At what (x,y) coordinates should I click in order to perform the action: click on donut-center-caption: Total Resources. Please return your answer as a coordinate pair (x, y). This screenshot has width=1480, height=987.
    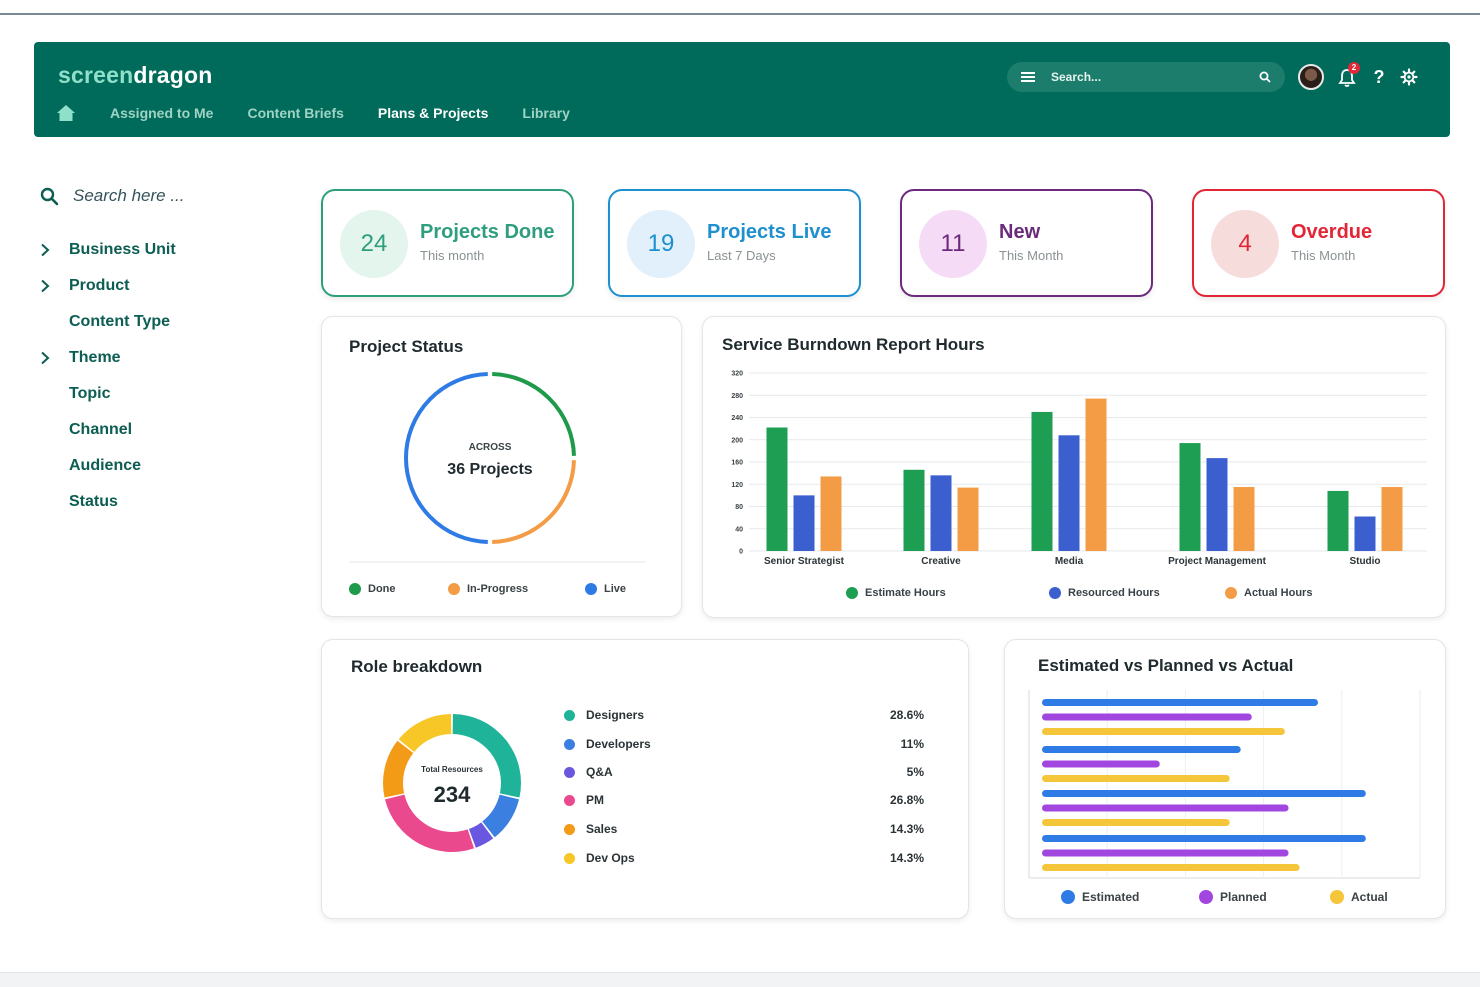
    Looking at the image, I should click on (452, 769).